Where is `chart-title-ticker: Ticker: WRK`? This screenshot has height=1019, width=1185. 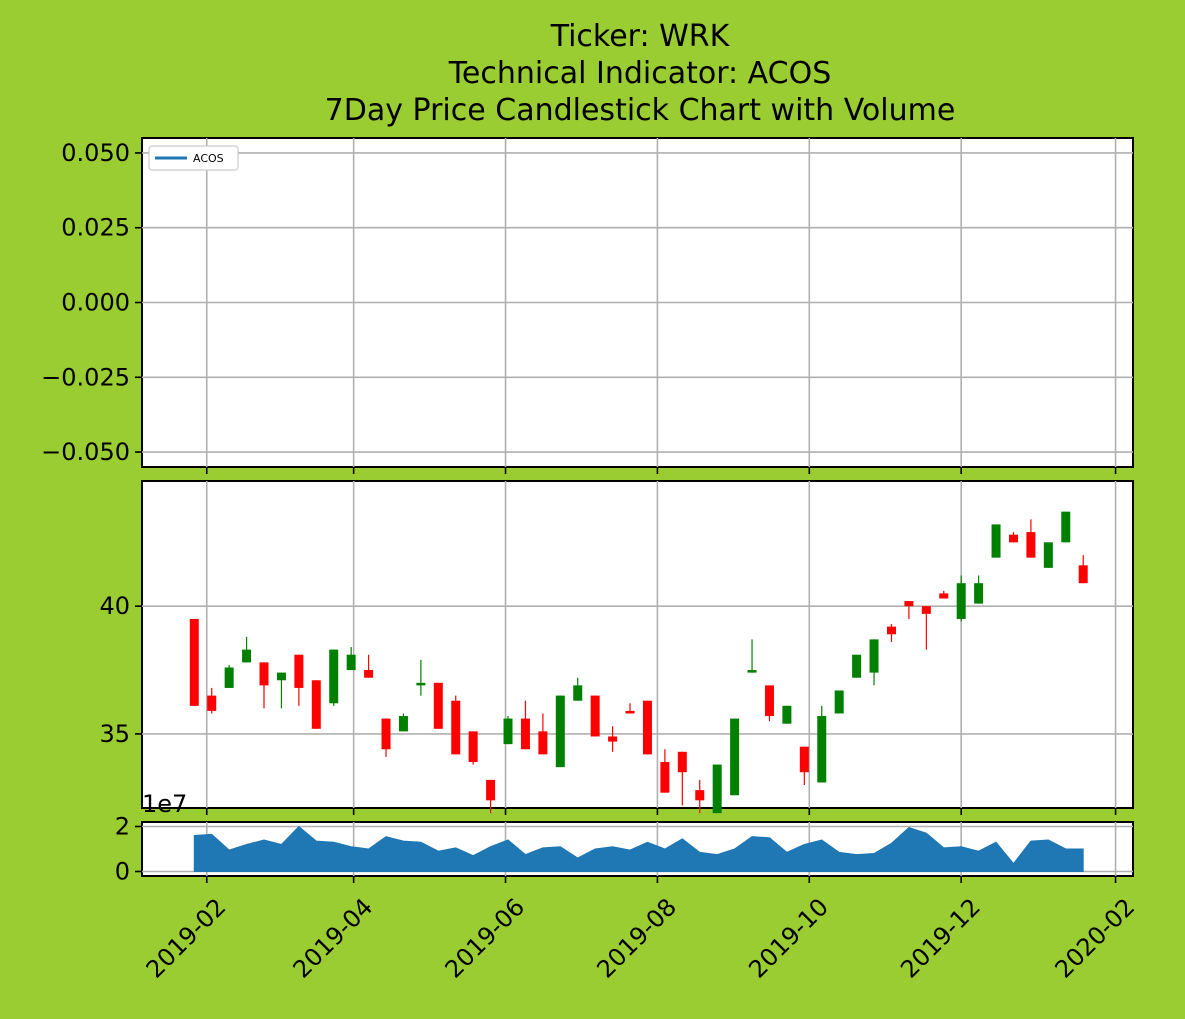 chart-title-ticker: Ticker: WRK is located at coordinates (640, 36).